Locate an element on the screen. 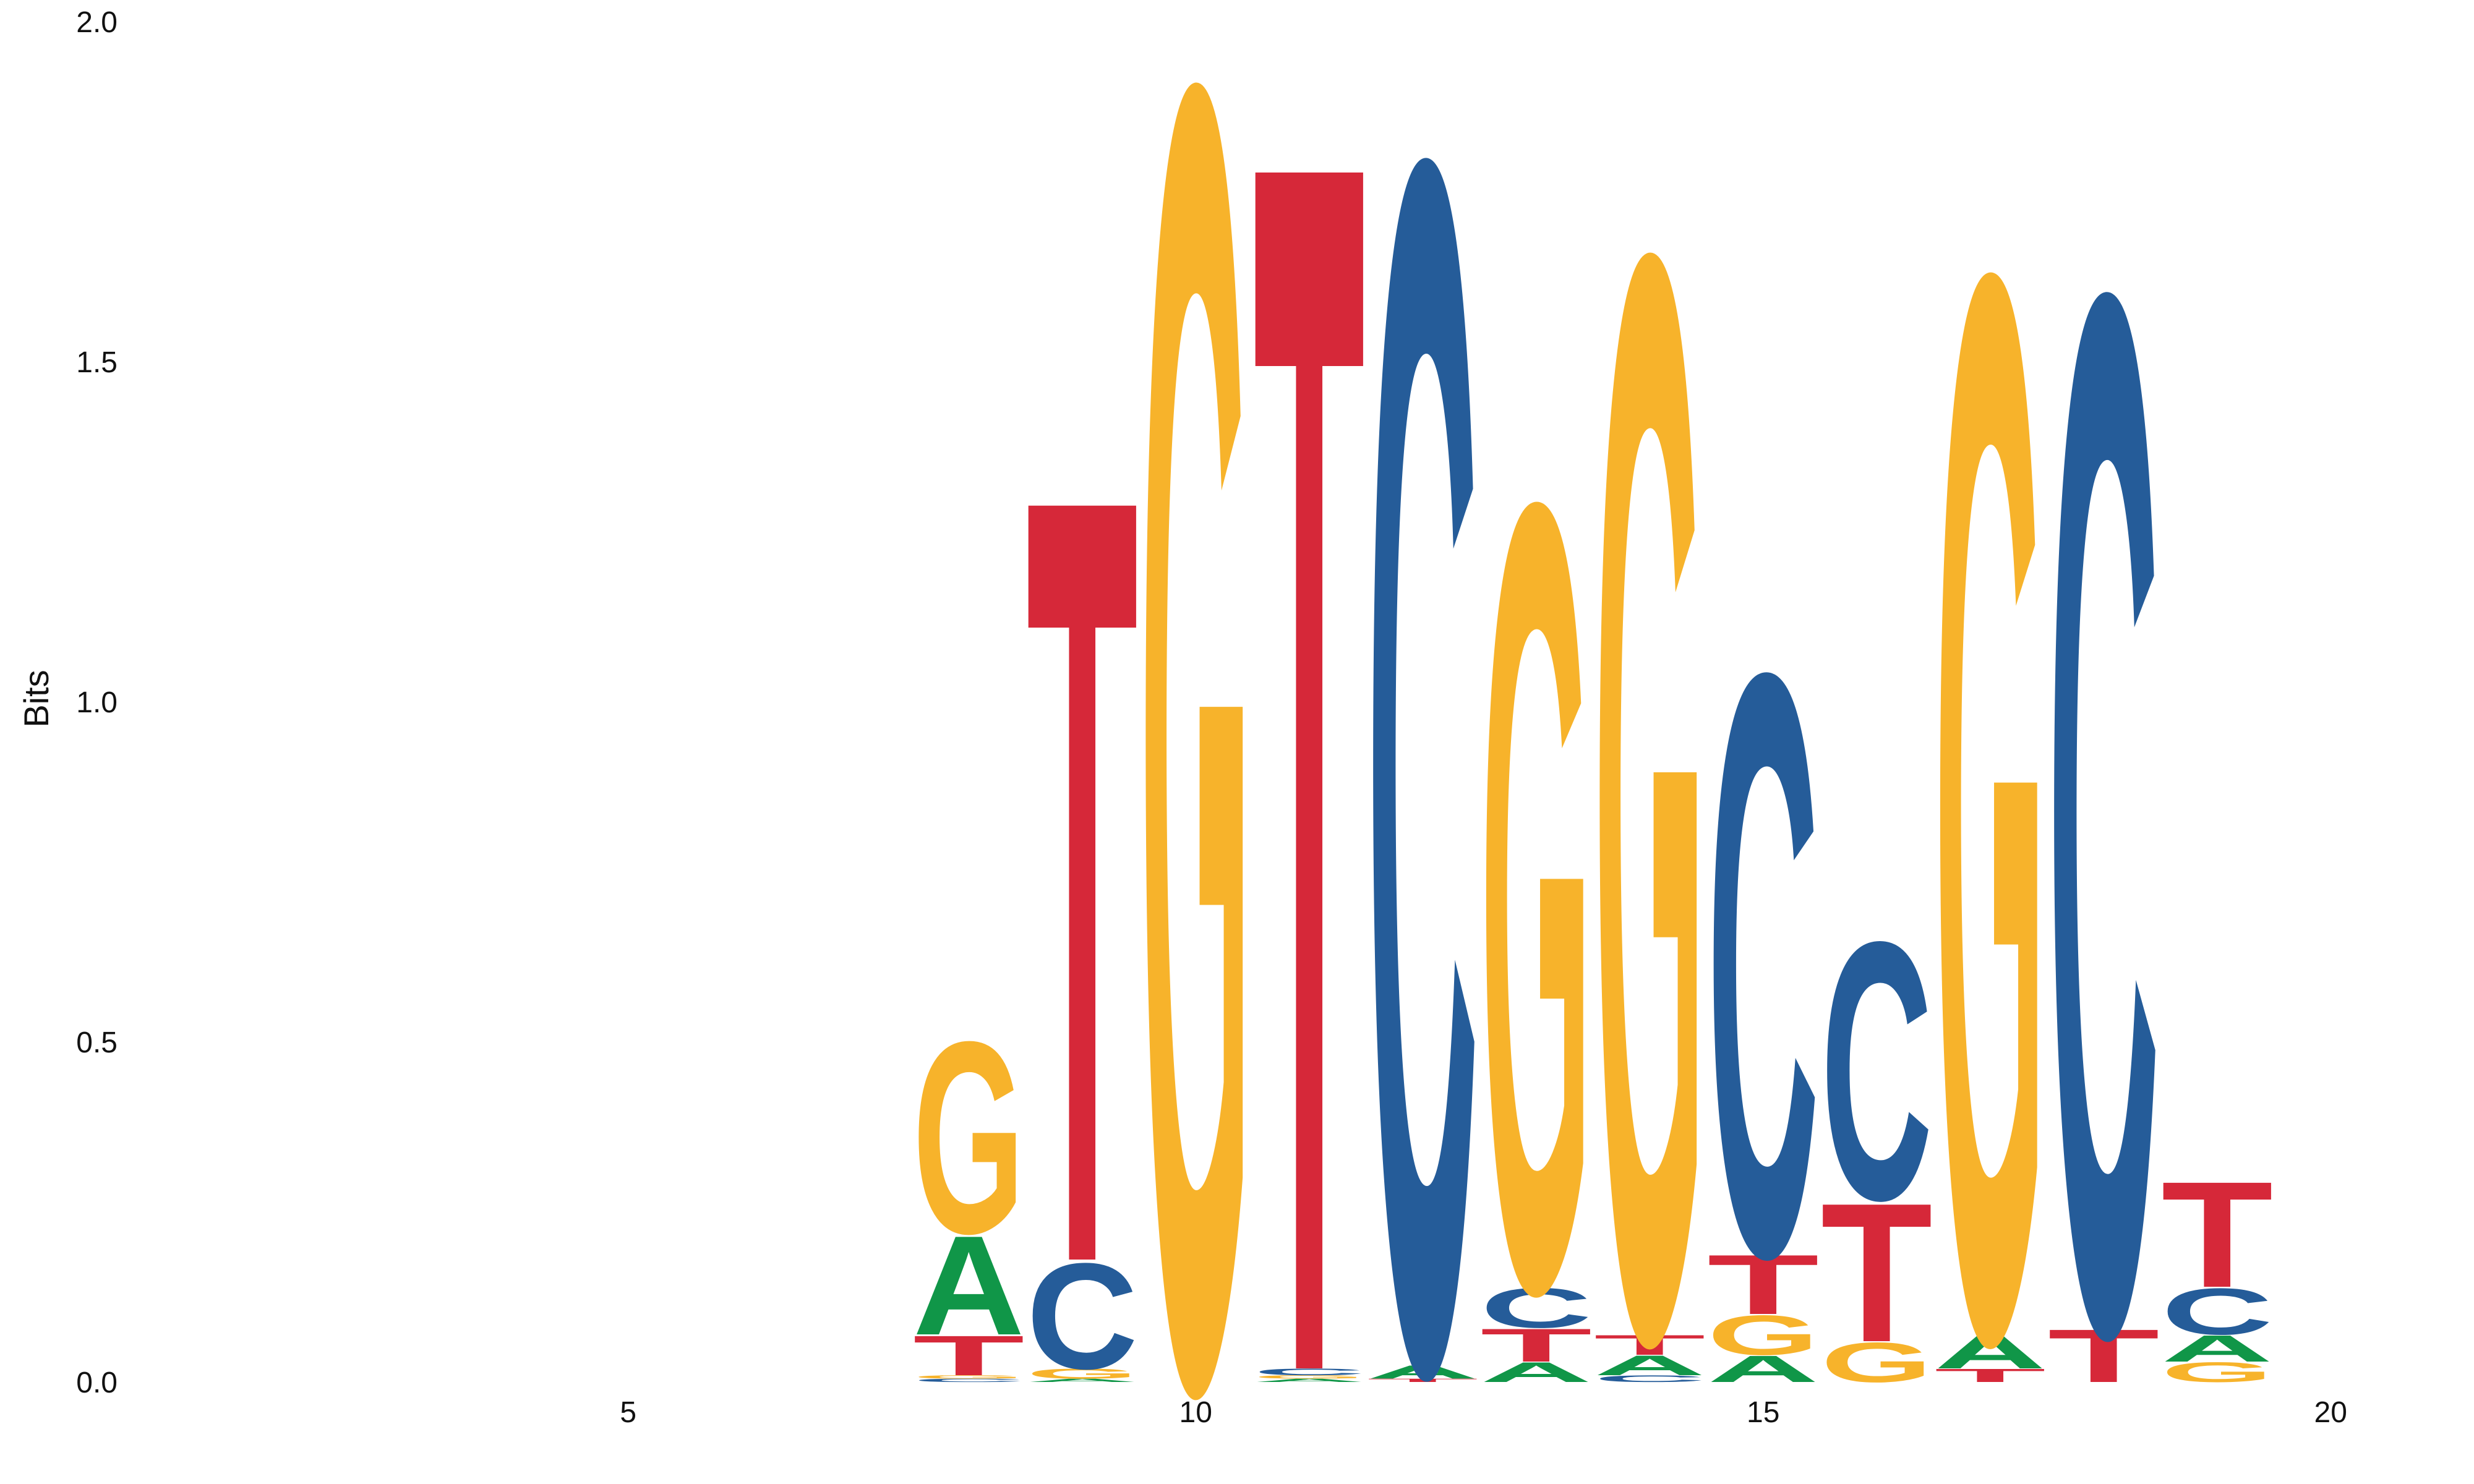  y-tick-label: 0.0 is located at coordinates (97, 1383).